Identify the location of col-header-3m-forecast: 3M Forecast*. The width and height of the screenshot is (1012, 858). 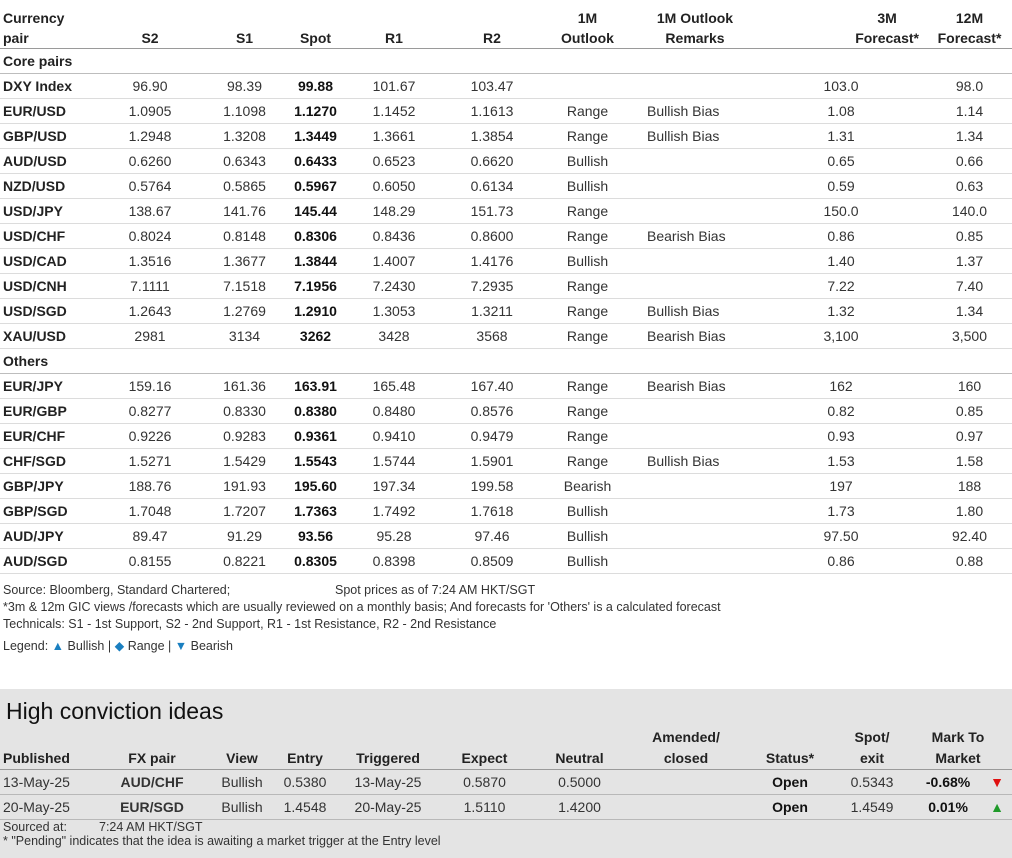
(841, 24).